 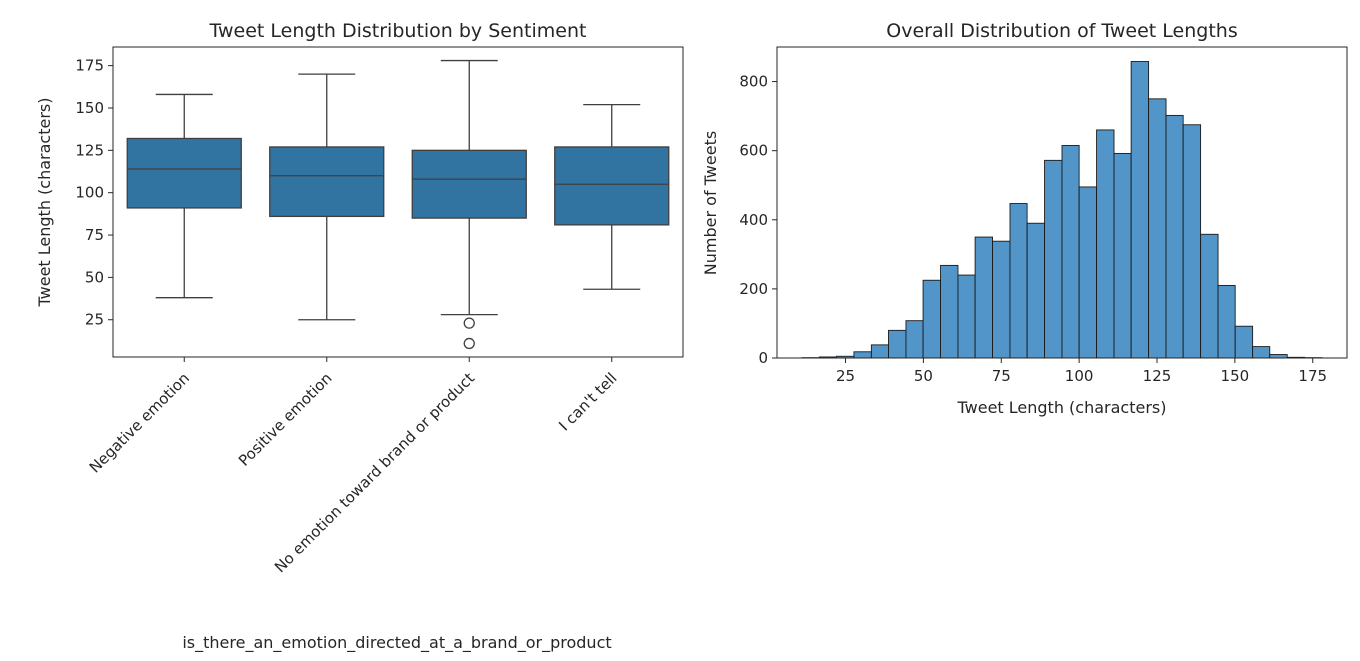 What do you see at coordinates (587, 401) in the screenshot?
I see `boxplot-x-tick-label: I can't tell` at bounding box center [587, 401].